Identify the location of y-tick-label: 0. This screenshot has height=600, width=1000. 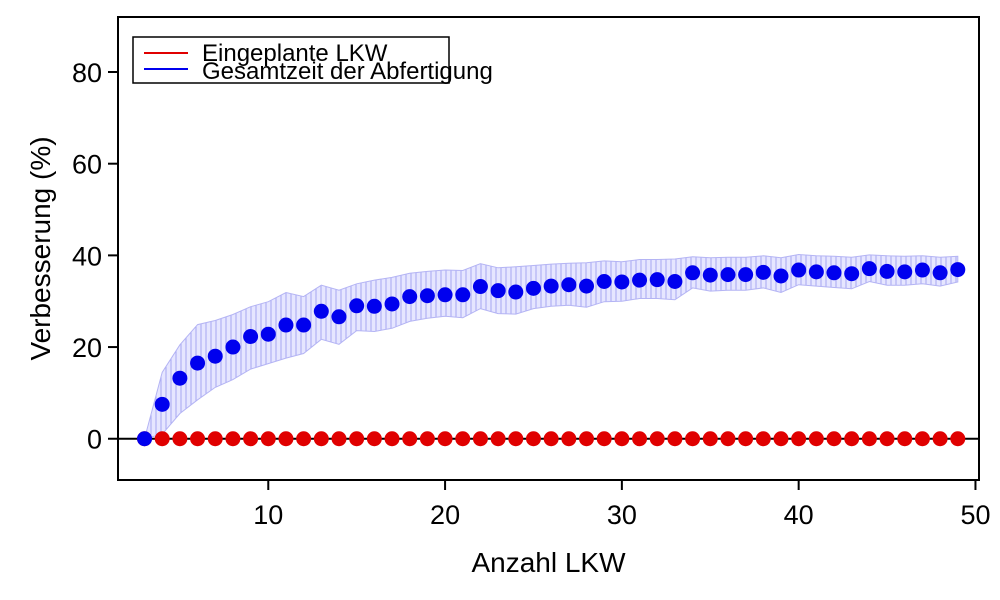
(94, 440).